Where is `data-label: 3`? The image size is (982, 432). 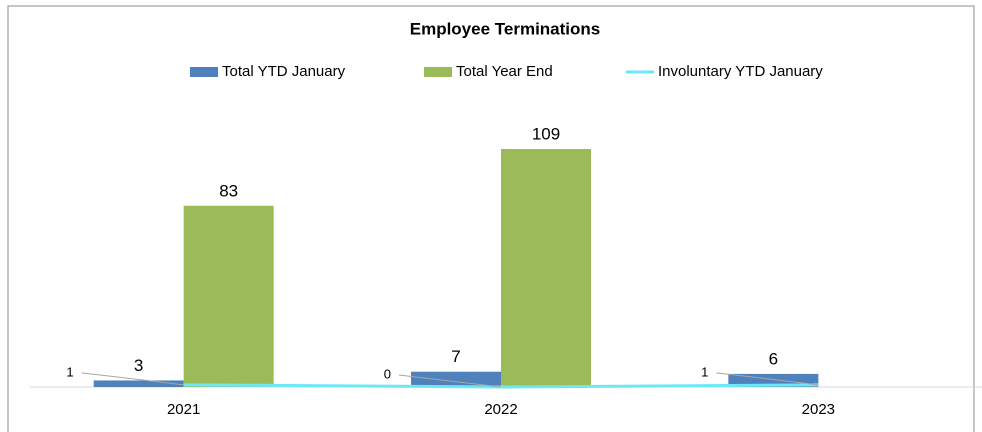 data-label: 3 is located at coordinates (138, 365).